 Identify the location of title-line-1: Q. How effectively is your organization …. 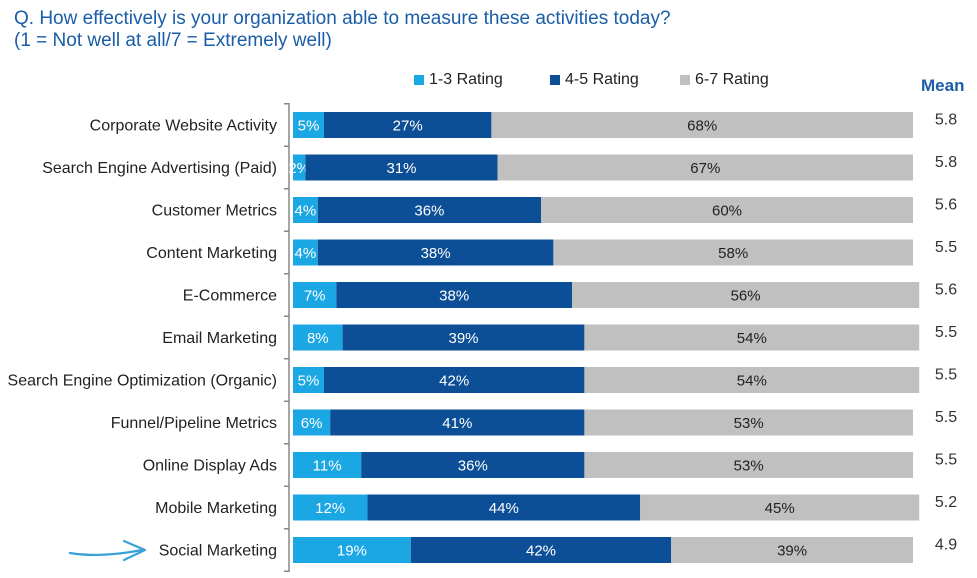
(342, 18).